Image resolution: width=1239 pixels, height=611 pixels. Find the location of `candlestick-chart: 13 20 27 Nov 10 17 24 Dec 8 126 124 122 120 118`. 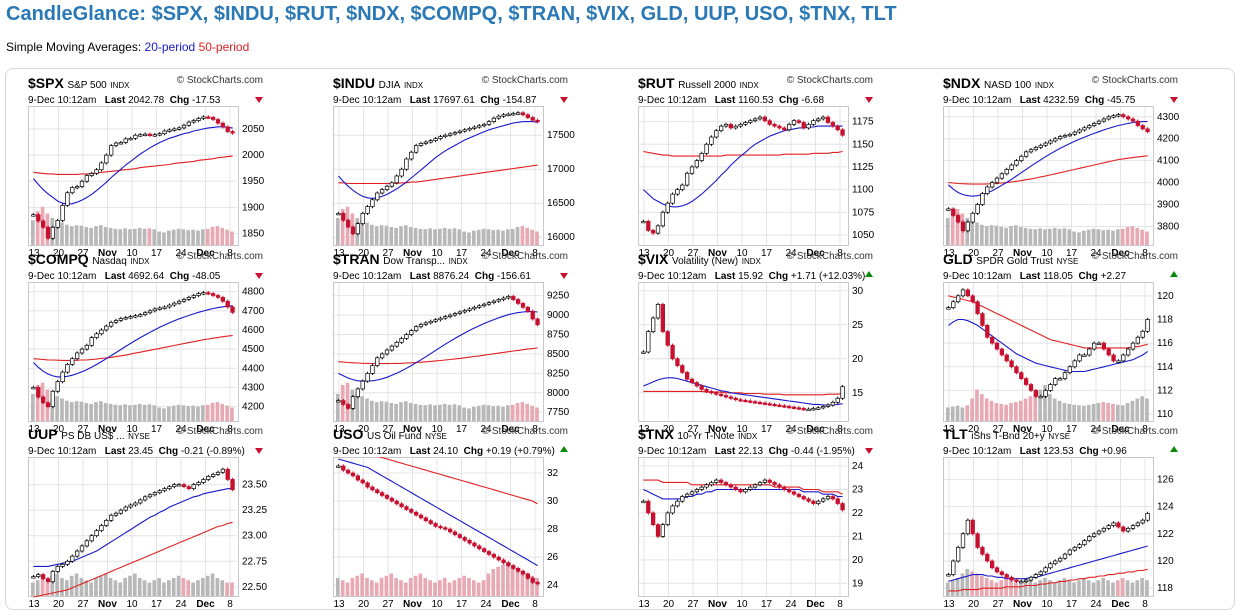

candlestick-chart: 13 20 27 Nov 10 17 24 Dec 8 126 124 122 120 118 is located at coordinates (1058, 533).